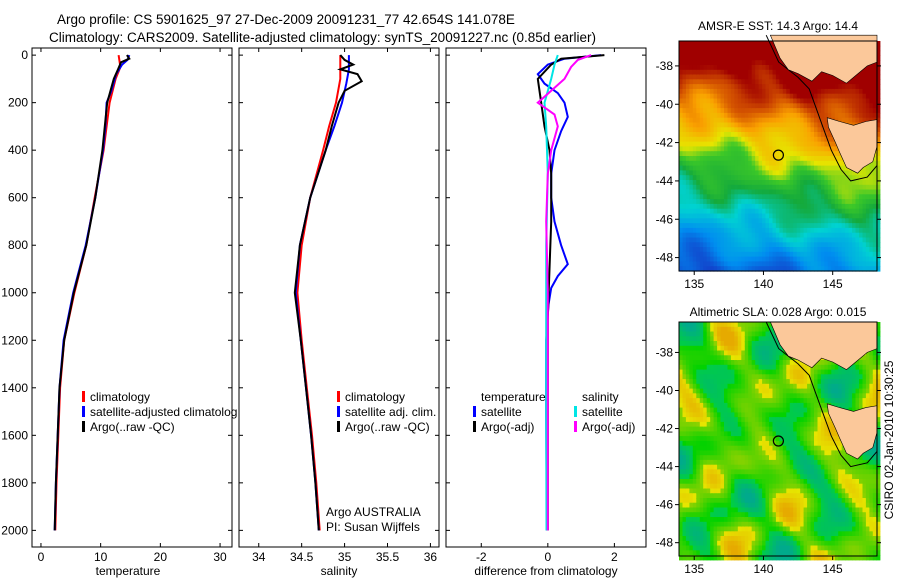  Describe the element at coordinates (259, 557) in the screenshot. I see `x-tick-label: 34` at that location.